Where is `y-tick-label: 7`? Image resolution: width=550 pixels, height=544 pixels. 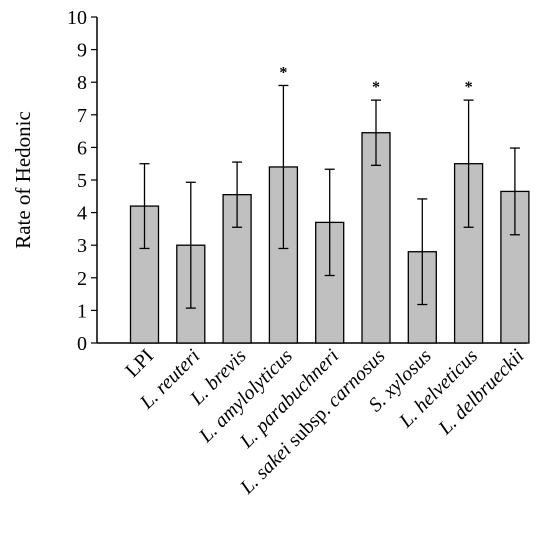 y-tick-label: 7 is located at coordinates (82, 116).